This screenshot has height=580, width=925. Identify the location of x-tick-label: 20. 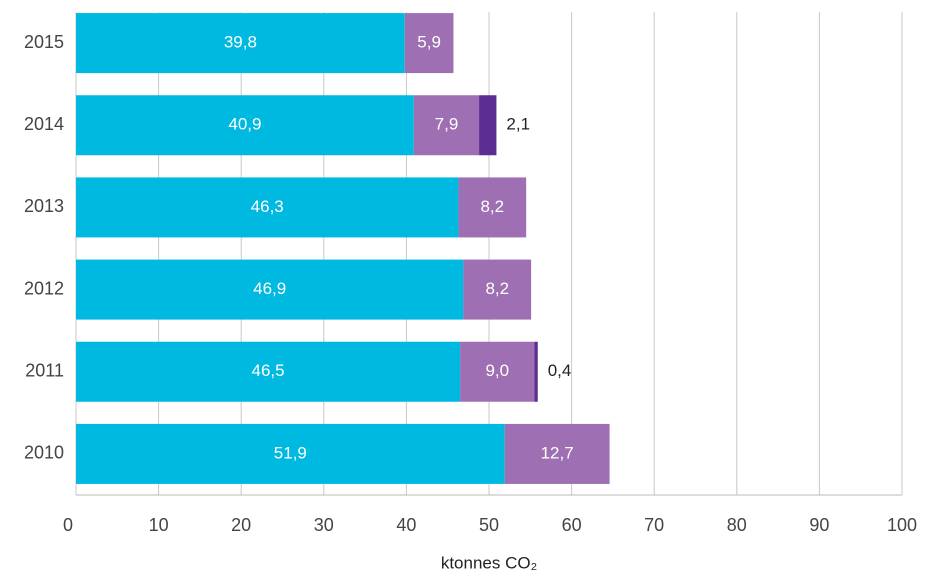
(241, 525).